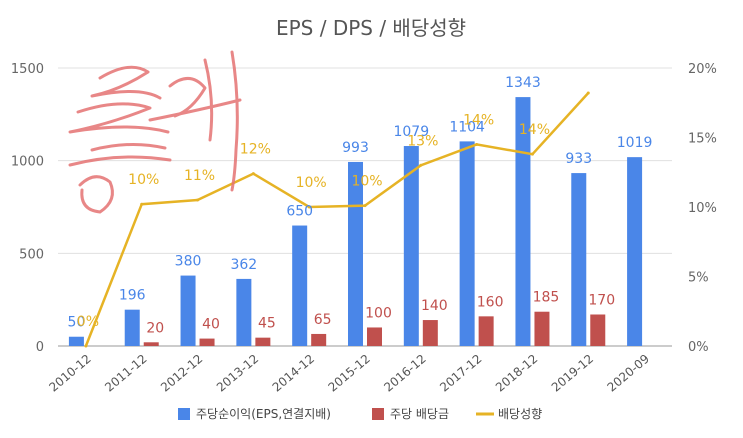 The width and height of the screenshot is (743, 438). I want to click on x-tick-label: 2016-12, so click(404, 373).